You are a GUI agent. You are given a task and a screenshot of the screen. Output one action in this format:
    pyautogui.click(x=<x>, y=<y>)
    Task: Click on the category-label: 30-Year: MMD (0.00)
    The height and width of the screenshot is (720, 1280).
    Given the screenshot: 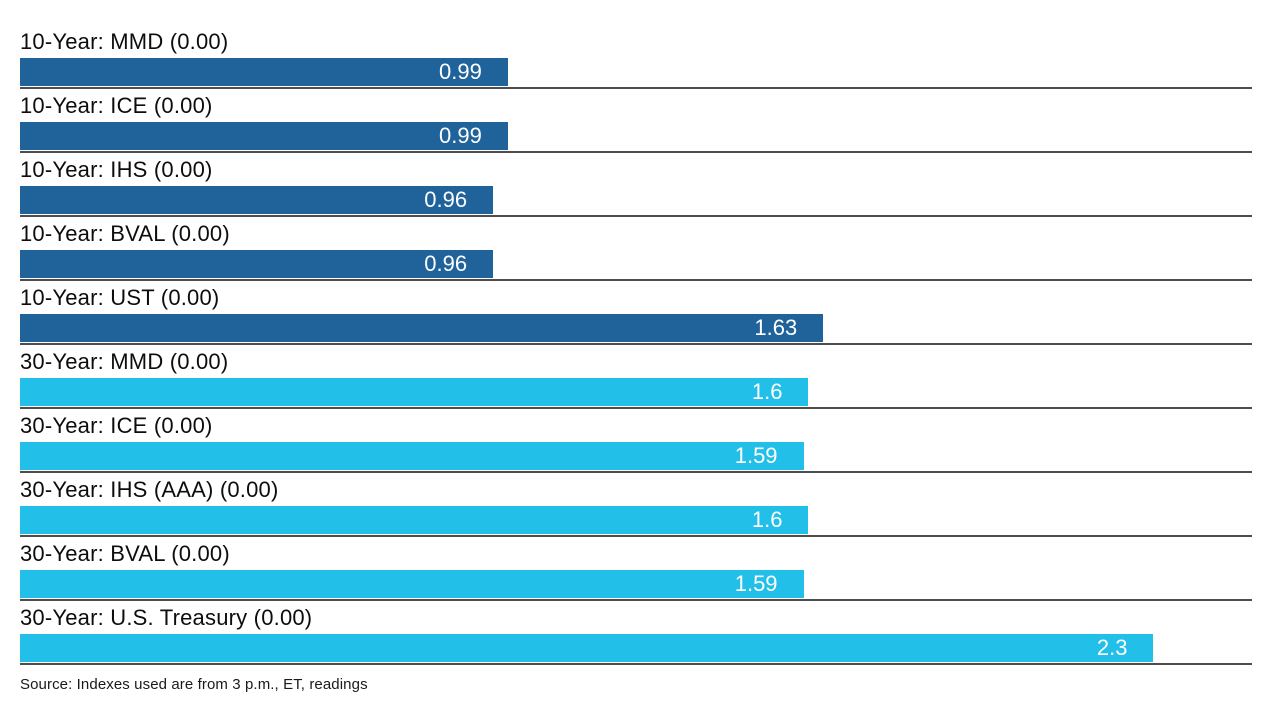 What is the action you would take?
    pyautogui.click(x=124, y=361)
    